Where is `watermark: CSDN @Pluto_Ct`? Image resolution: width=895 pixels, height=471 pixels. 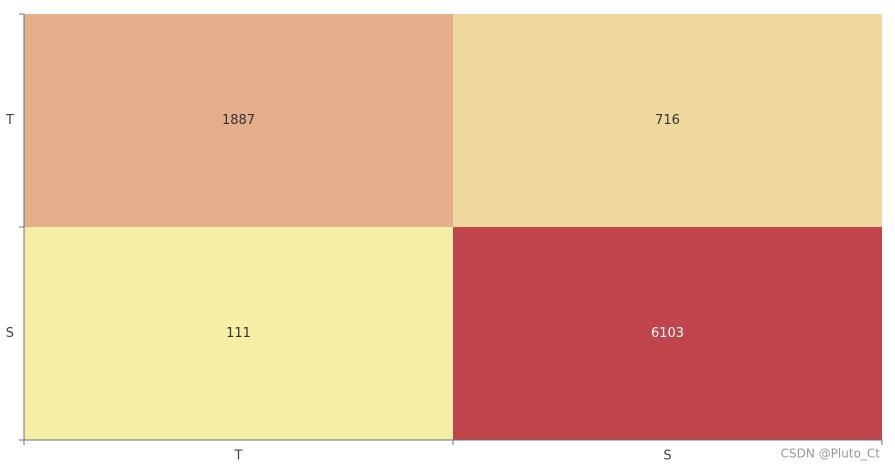 watermark: CSDN @Pluto_Ct is located at coordinates (831, 454).